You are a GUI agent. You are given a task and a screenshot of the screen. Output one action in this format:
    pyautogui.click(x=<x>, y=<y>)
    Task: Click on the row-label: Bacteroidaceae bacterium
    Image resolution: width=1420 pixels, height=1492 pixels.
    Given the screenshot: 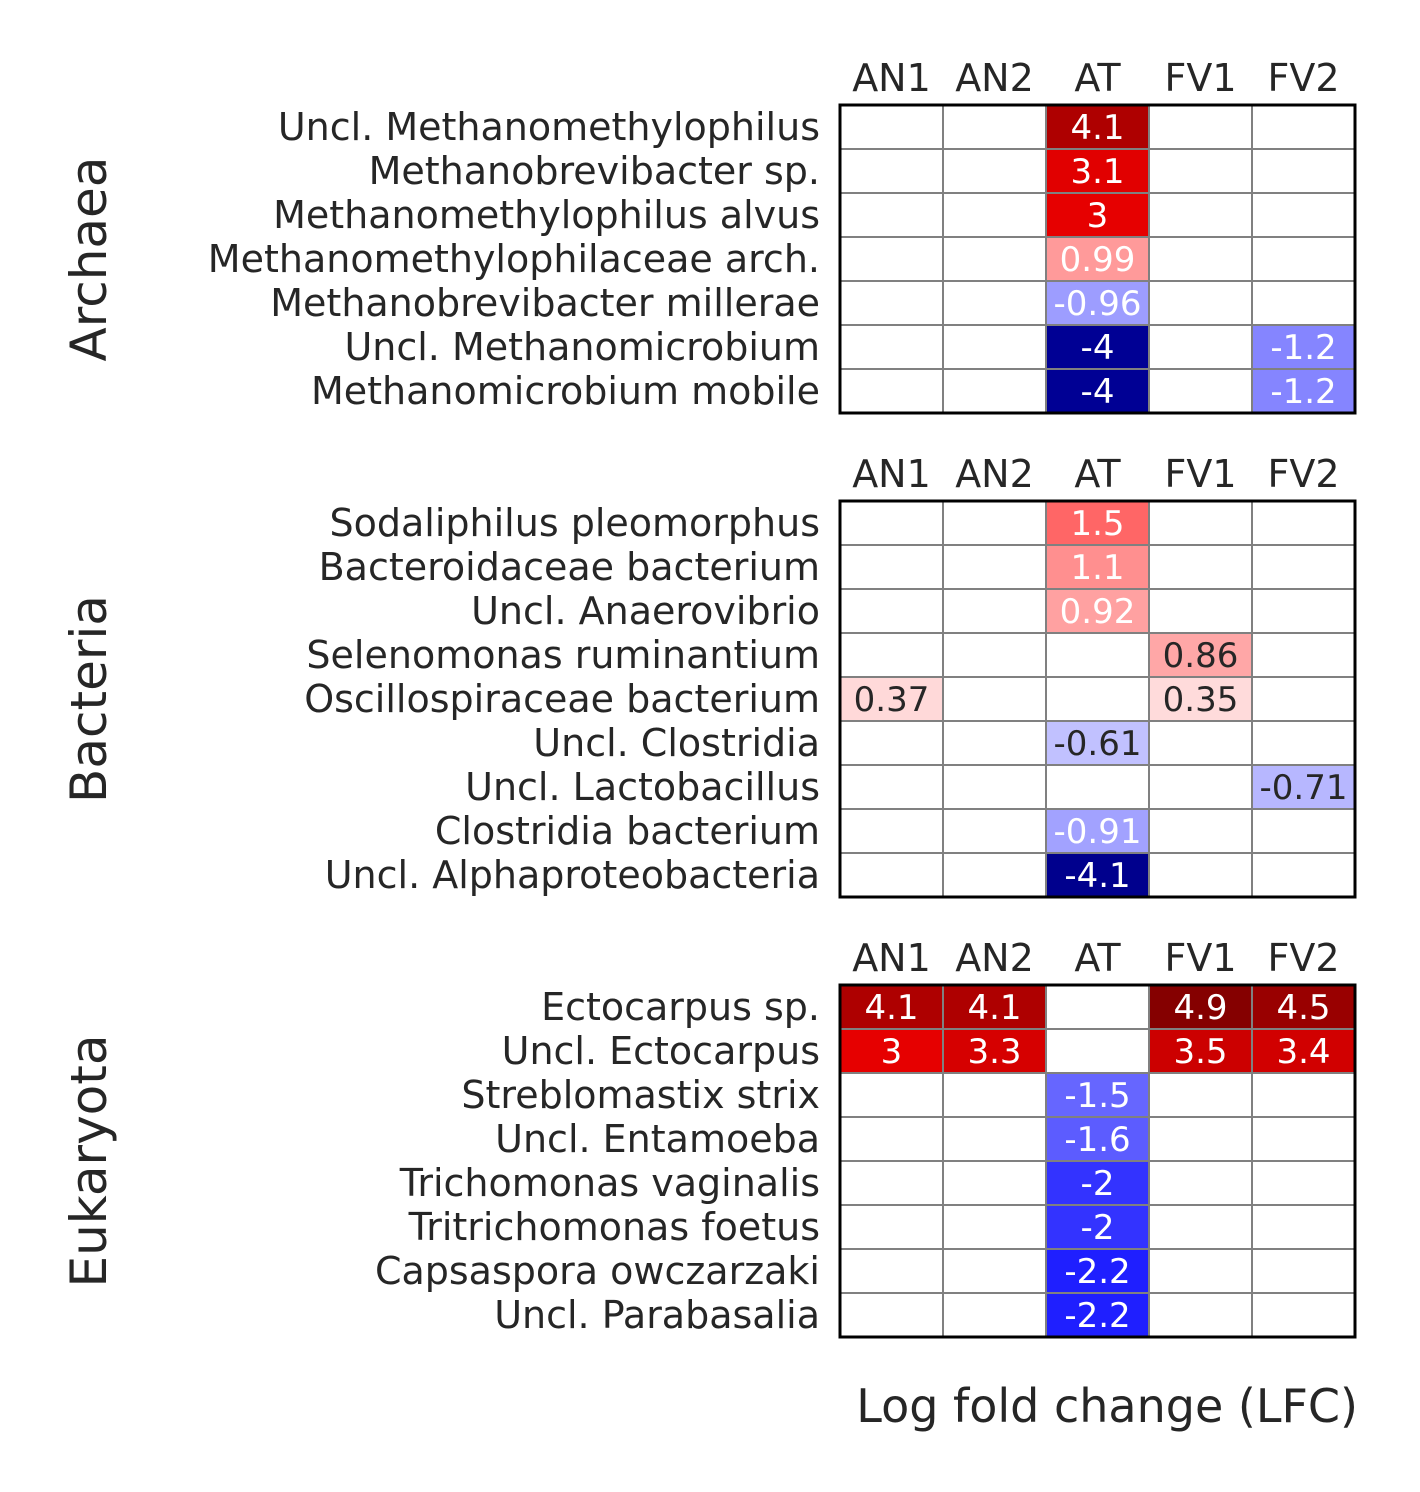 What is the action you would take?
    pyautogui.click(x=569, y=567)
    